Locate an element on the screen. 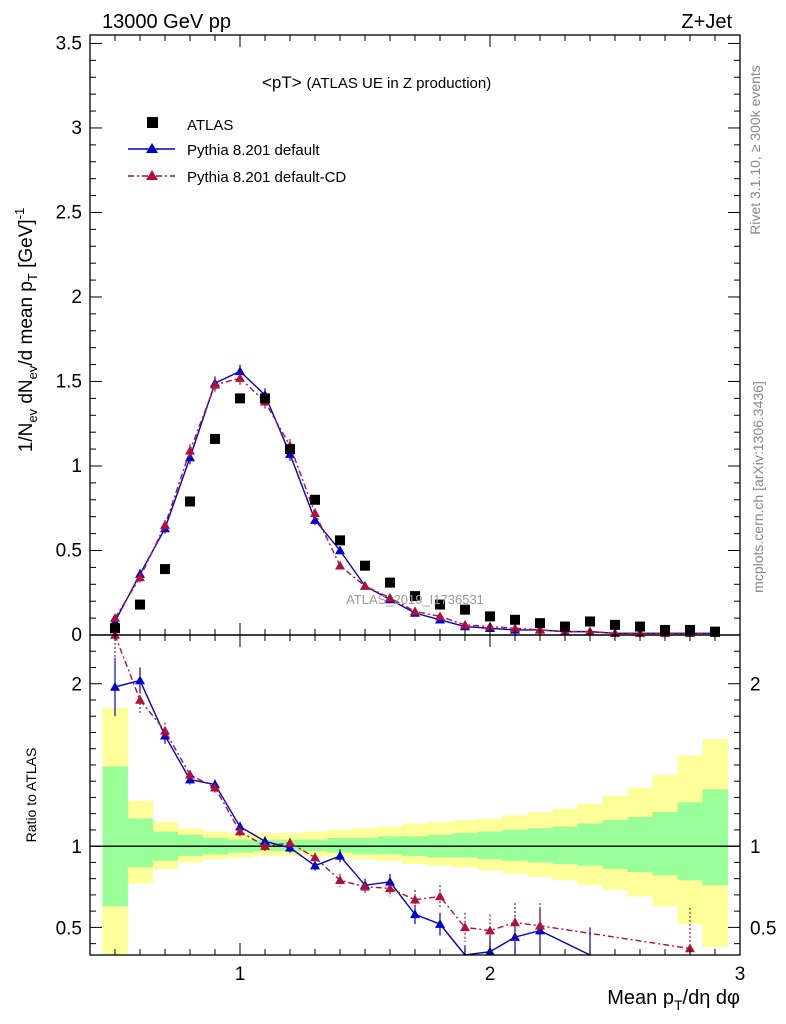 The width and height of the screenshot is (786, 1024). x-tick-label: 3 is located at coordinates (740, 974).